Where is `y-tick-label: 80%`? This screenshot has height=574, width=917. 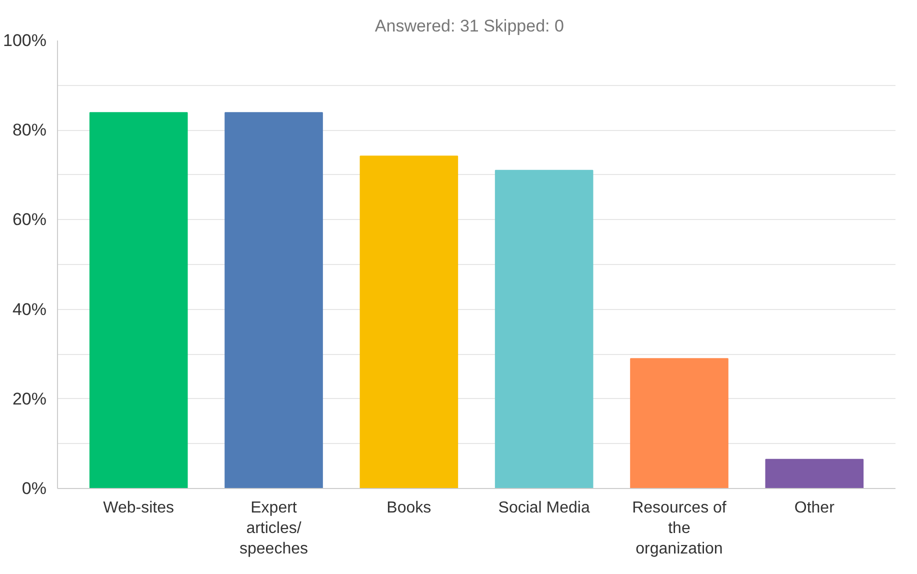 y-tick-label: 80% is located at coordinates (29, 130).